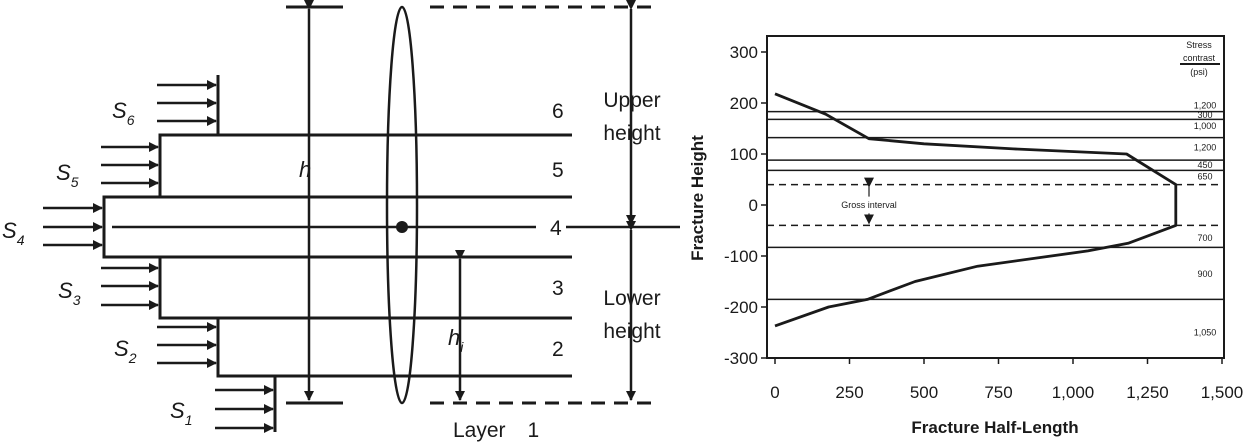 The width and height of the screenshot is (1252, 444). I want to click on fracture-ellipse, so click(402, 205).